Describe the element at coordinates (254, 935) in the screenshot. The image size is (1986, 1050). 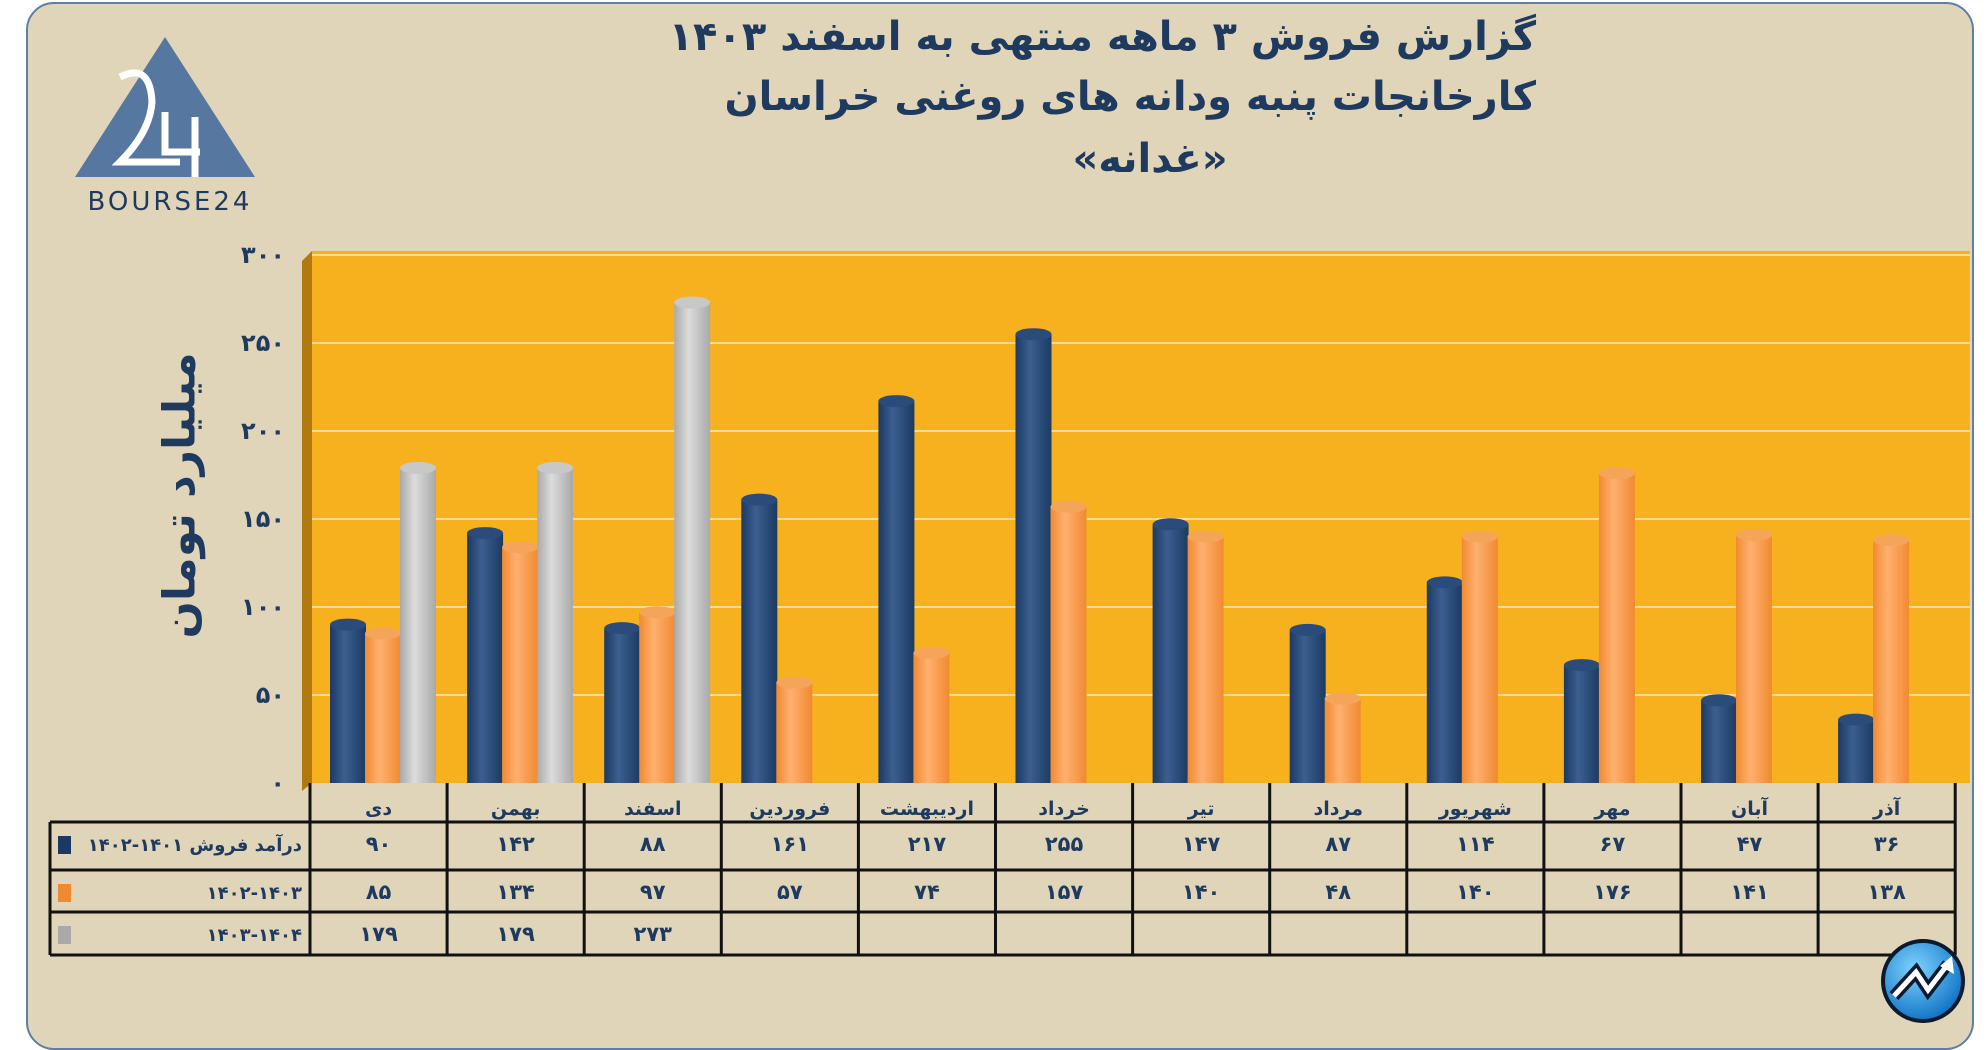
I see `legend-label: ۱۴۰۳-۱۴۰۴` at that location.